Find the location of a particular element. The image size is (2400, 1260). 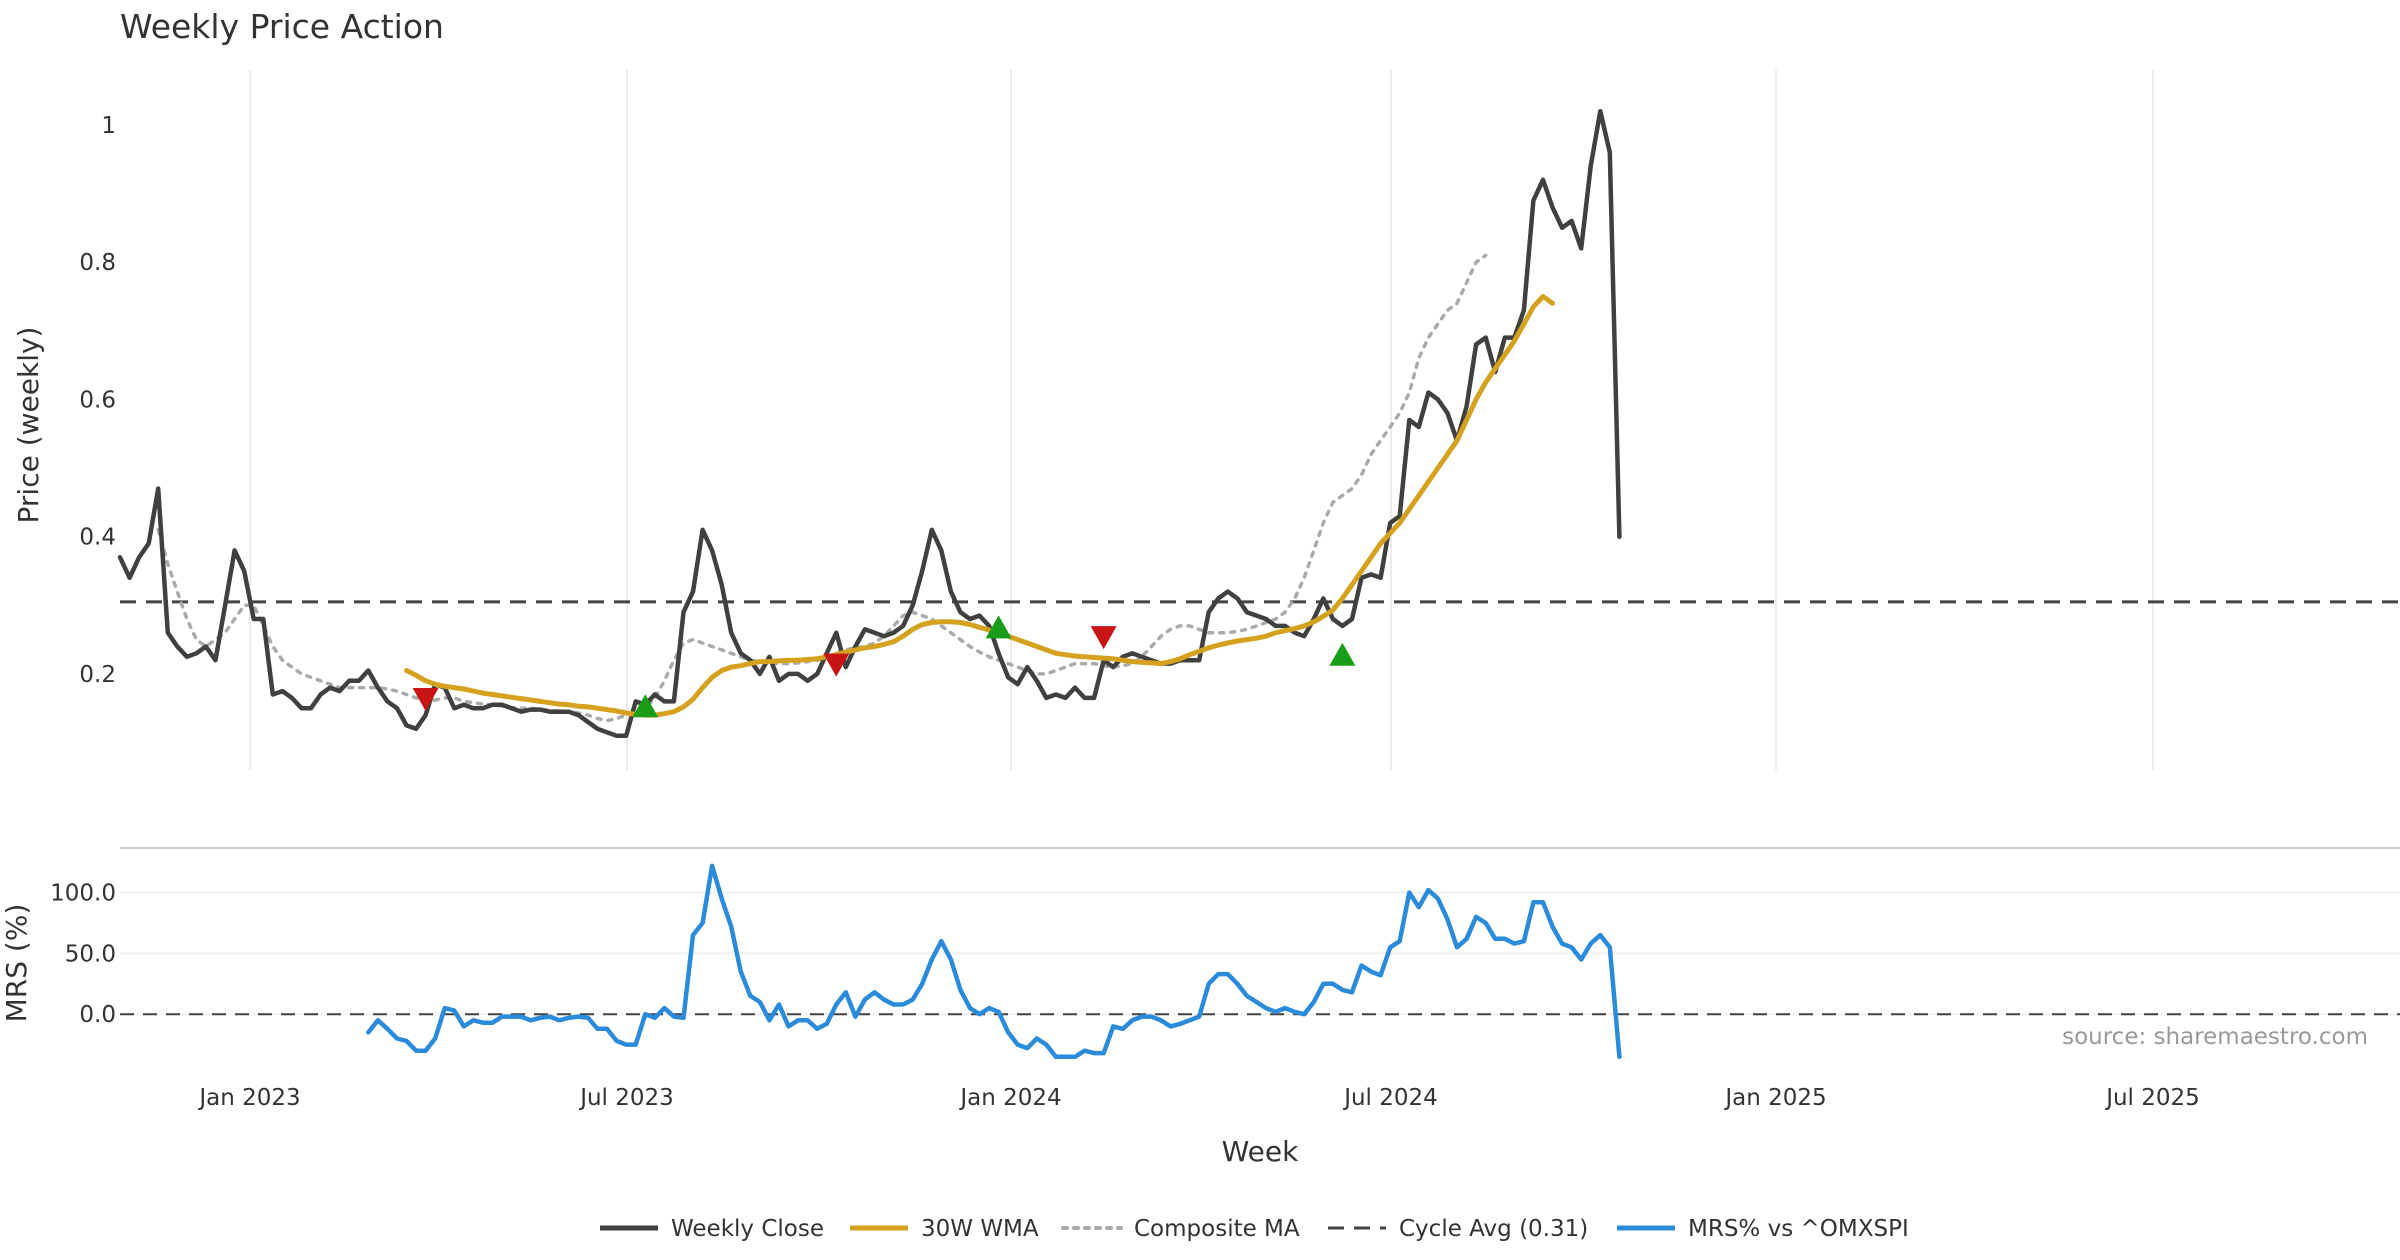

legend-label-0: Weekly Close is located at coordinates (747, 1229).